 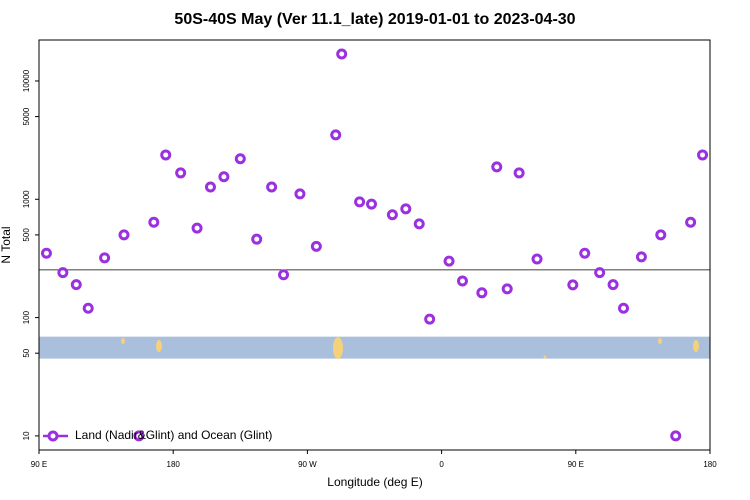 I want to click on legend-marker, so click(x=53, y=436).